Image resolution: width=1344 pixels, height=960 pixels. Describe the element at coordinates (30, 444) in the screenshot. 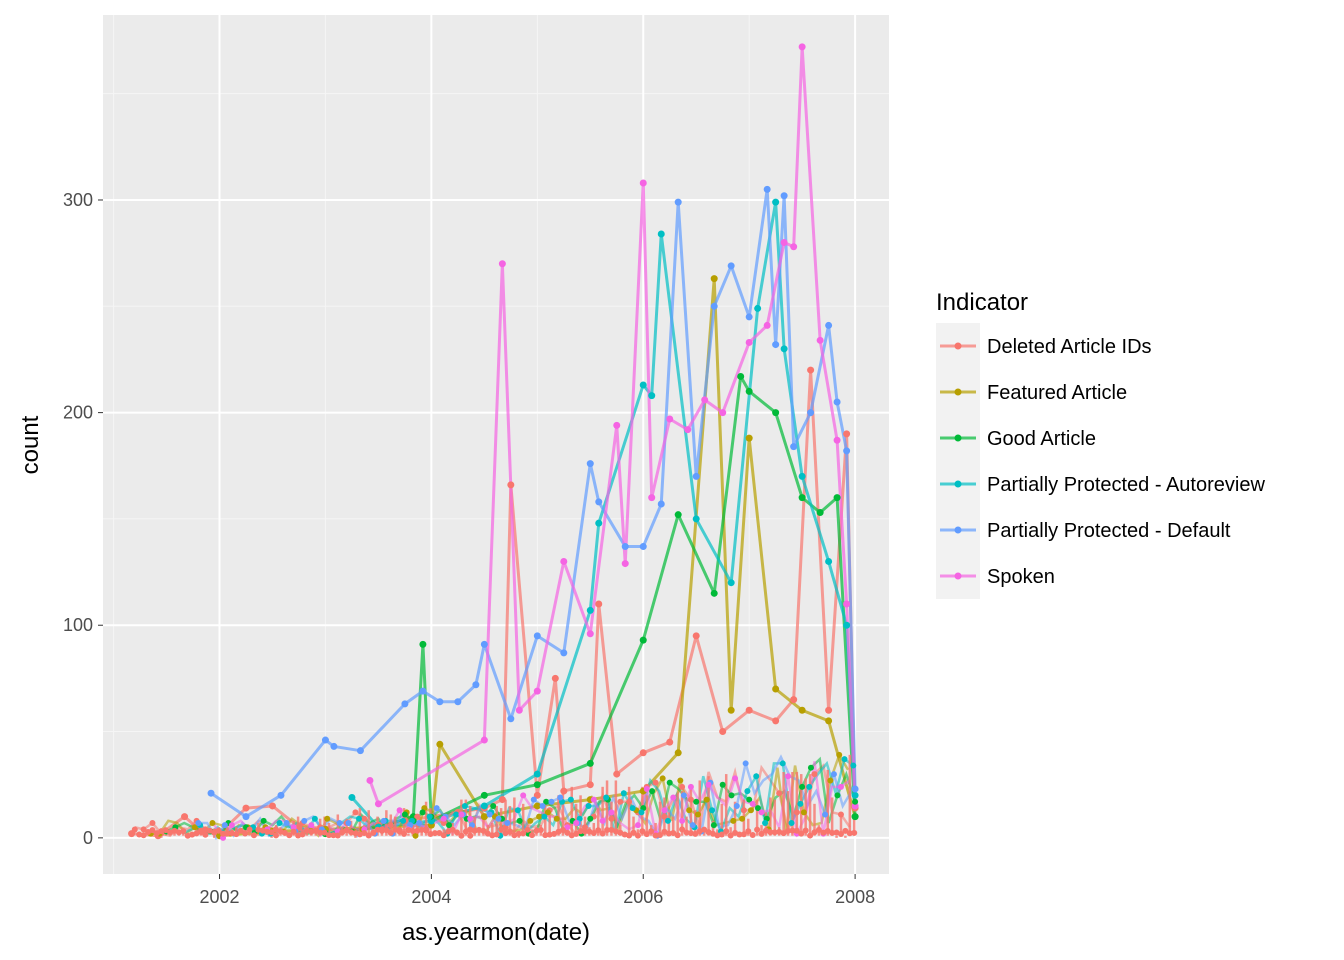

I see `y-axis-title: count` at that location.